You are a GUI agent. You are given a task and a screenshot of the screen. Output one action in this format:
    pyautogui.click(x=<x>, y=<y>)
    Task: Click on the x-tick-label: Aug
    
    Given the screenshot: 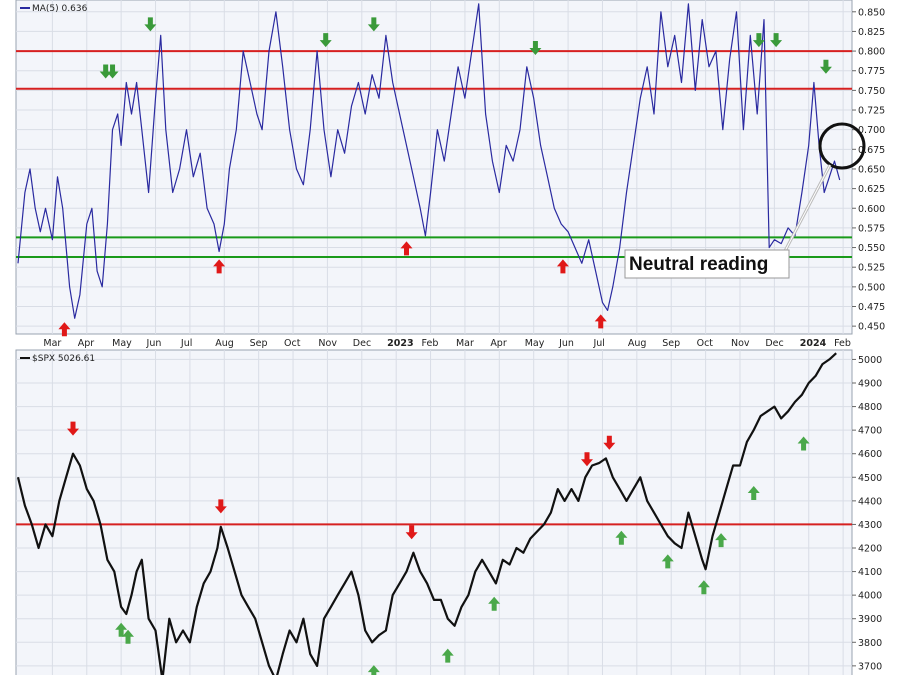 What is the action you would take?
    pyautogui.click(x=637, y=343)
    